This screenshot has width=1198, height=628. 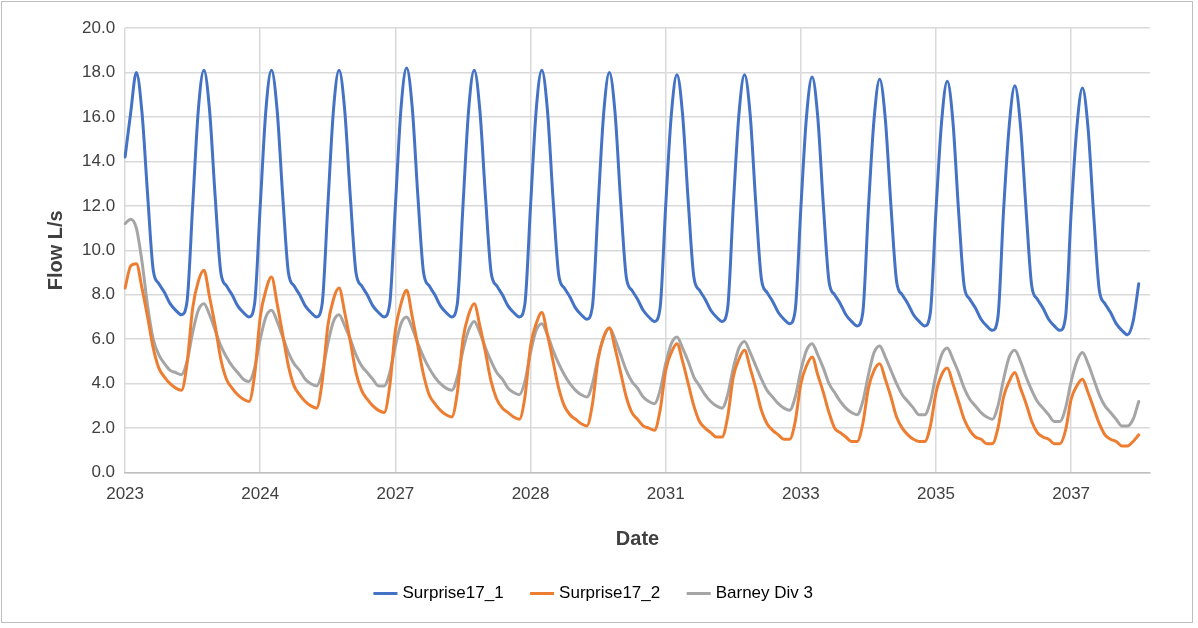 I want to click on y-tick-label: 8.0, so click(x=103, y=294).